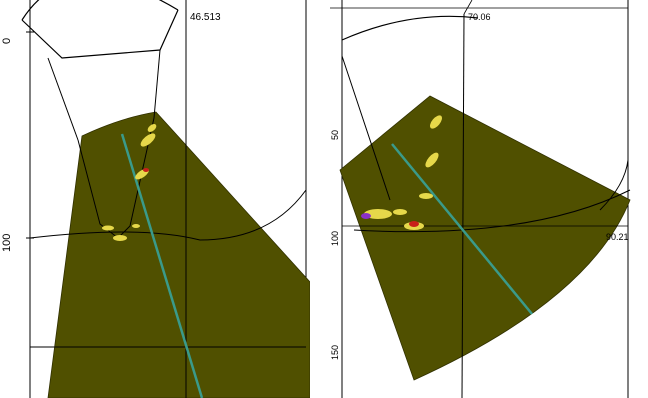 This screenshot has width=648, height=398. I want to click on right-tick-label-100: 100, so click(335, 238).